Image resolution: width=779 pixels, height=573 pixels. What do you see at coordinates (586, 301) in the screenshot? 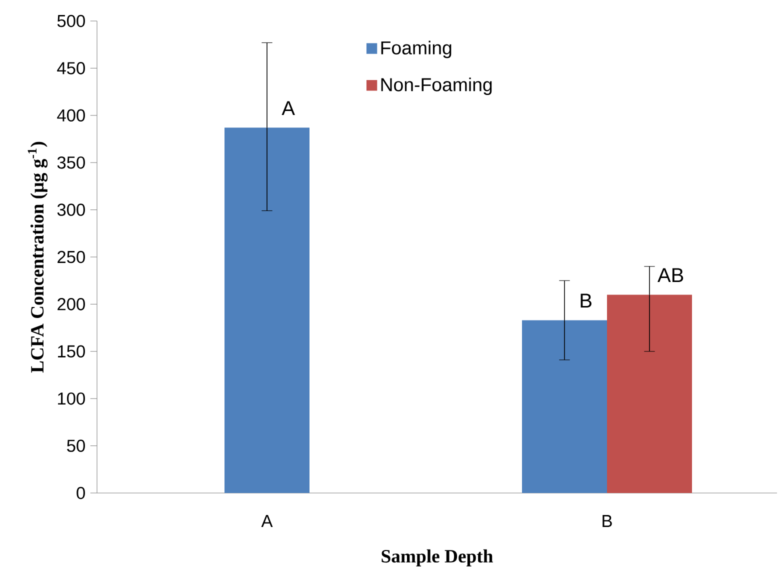
I see `annotation: B` at bounding box center [586, 301].